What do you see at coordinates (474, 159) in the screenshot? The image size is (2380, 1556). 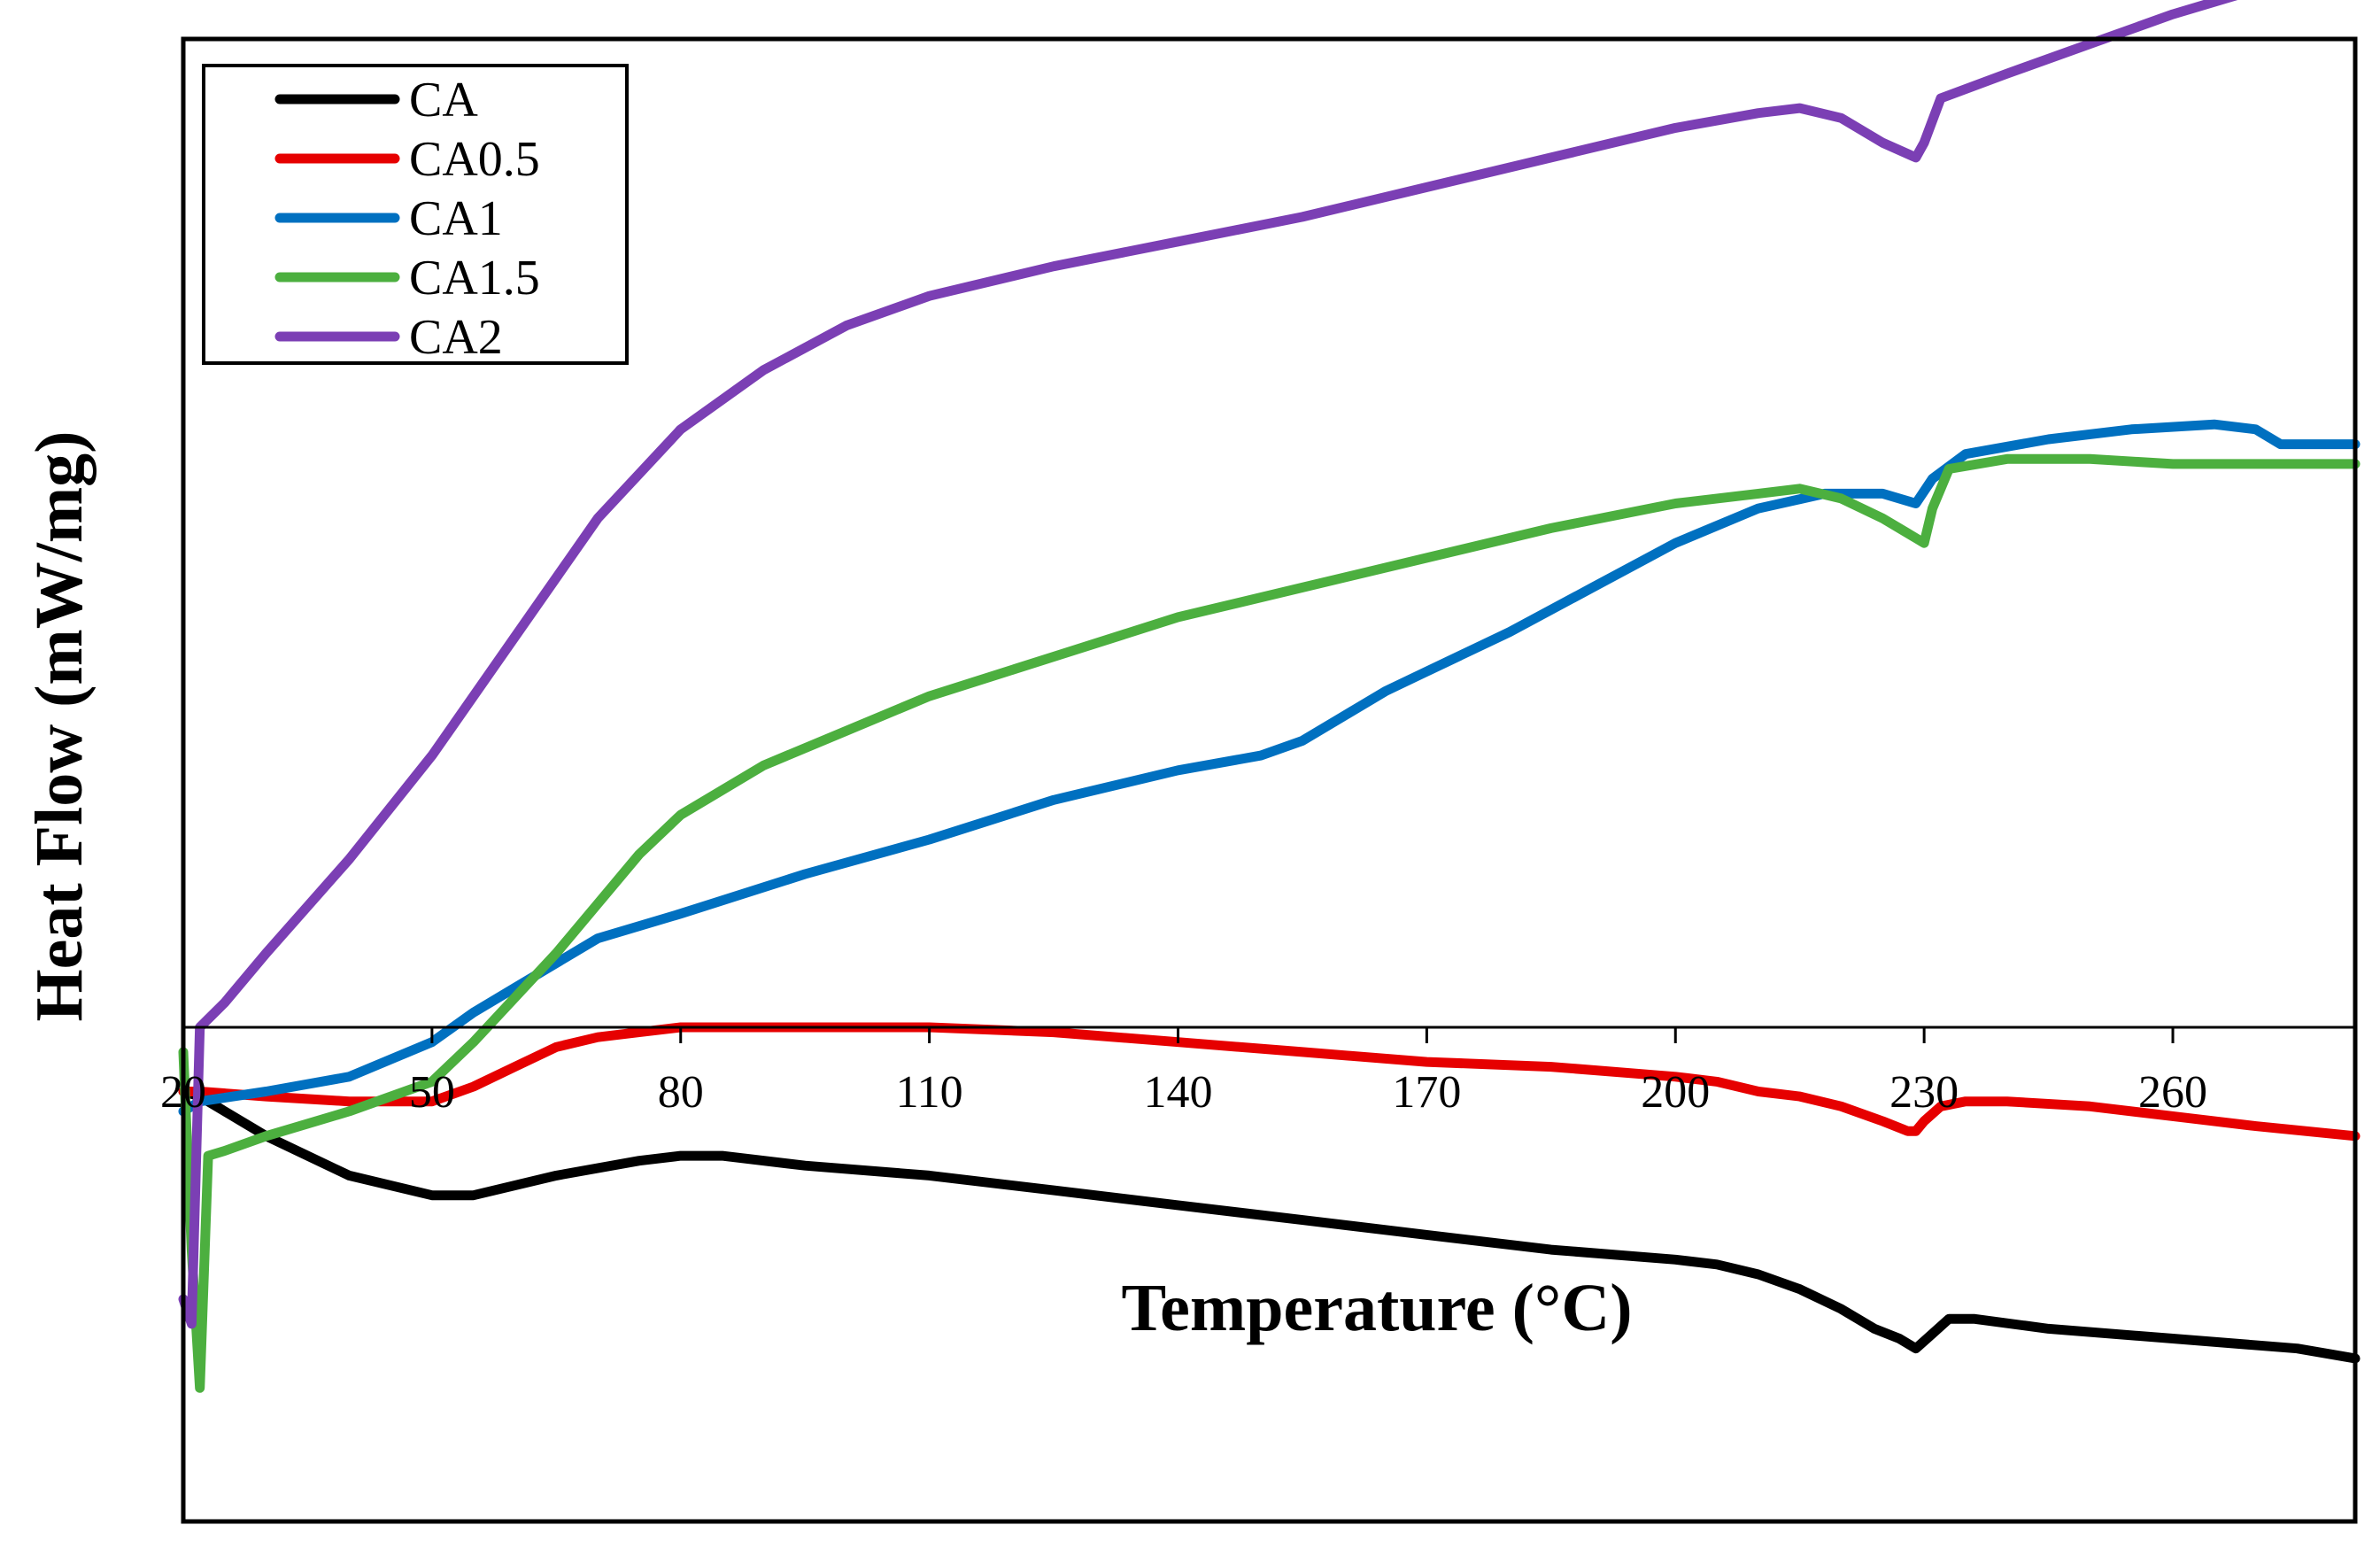 I see `legend-label: CA0.5` at bounding box center [474, 159].